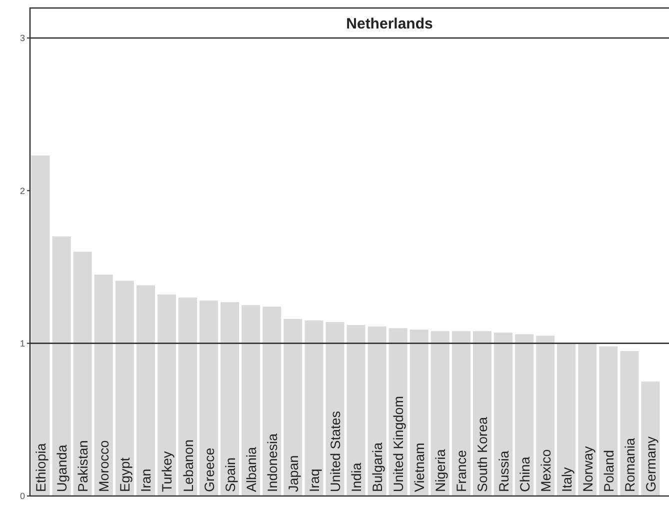 This screenshot has width=669, height=506. Describe the element at coordinates (230, 474) in the screenshot. I see `x-tick-label: Spain` at that location.